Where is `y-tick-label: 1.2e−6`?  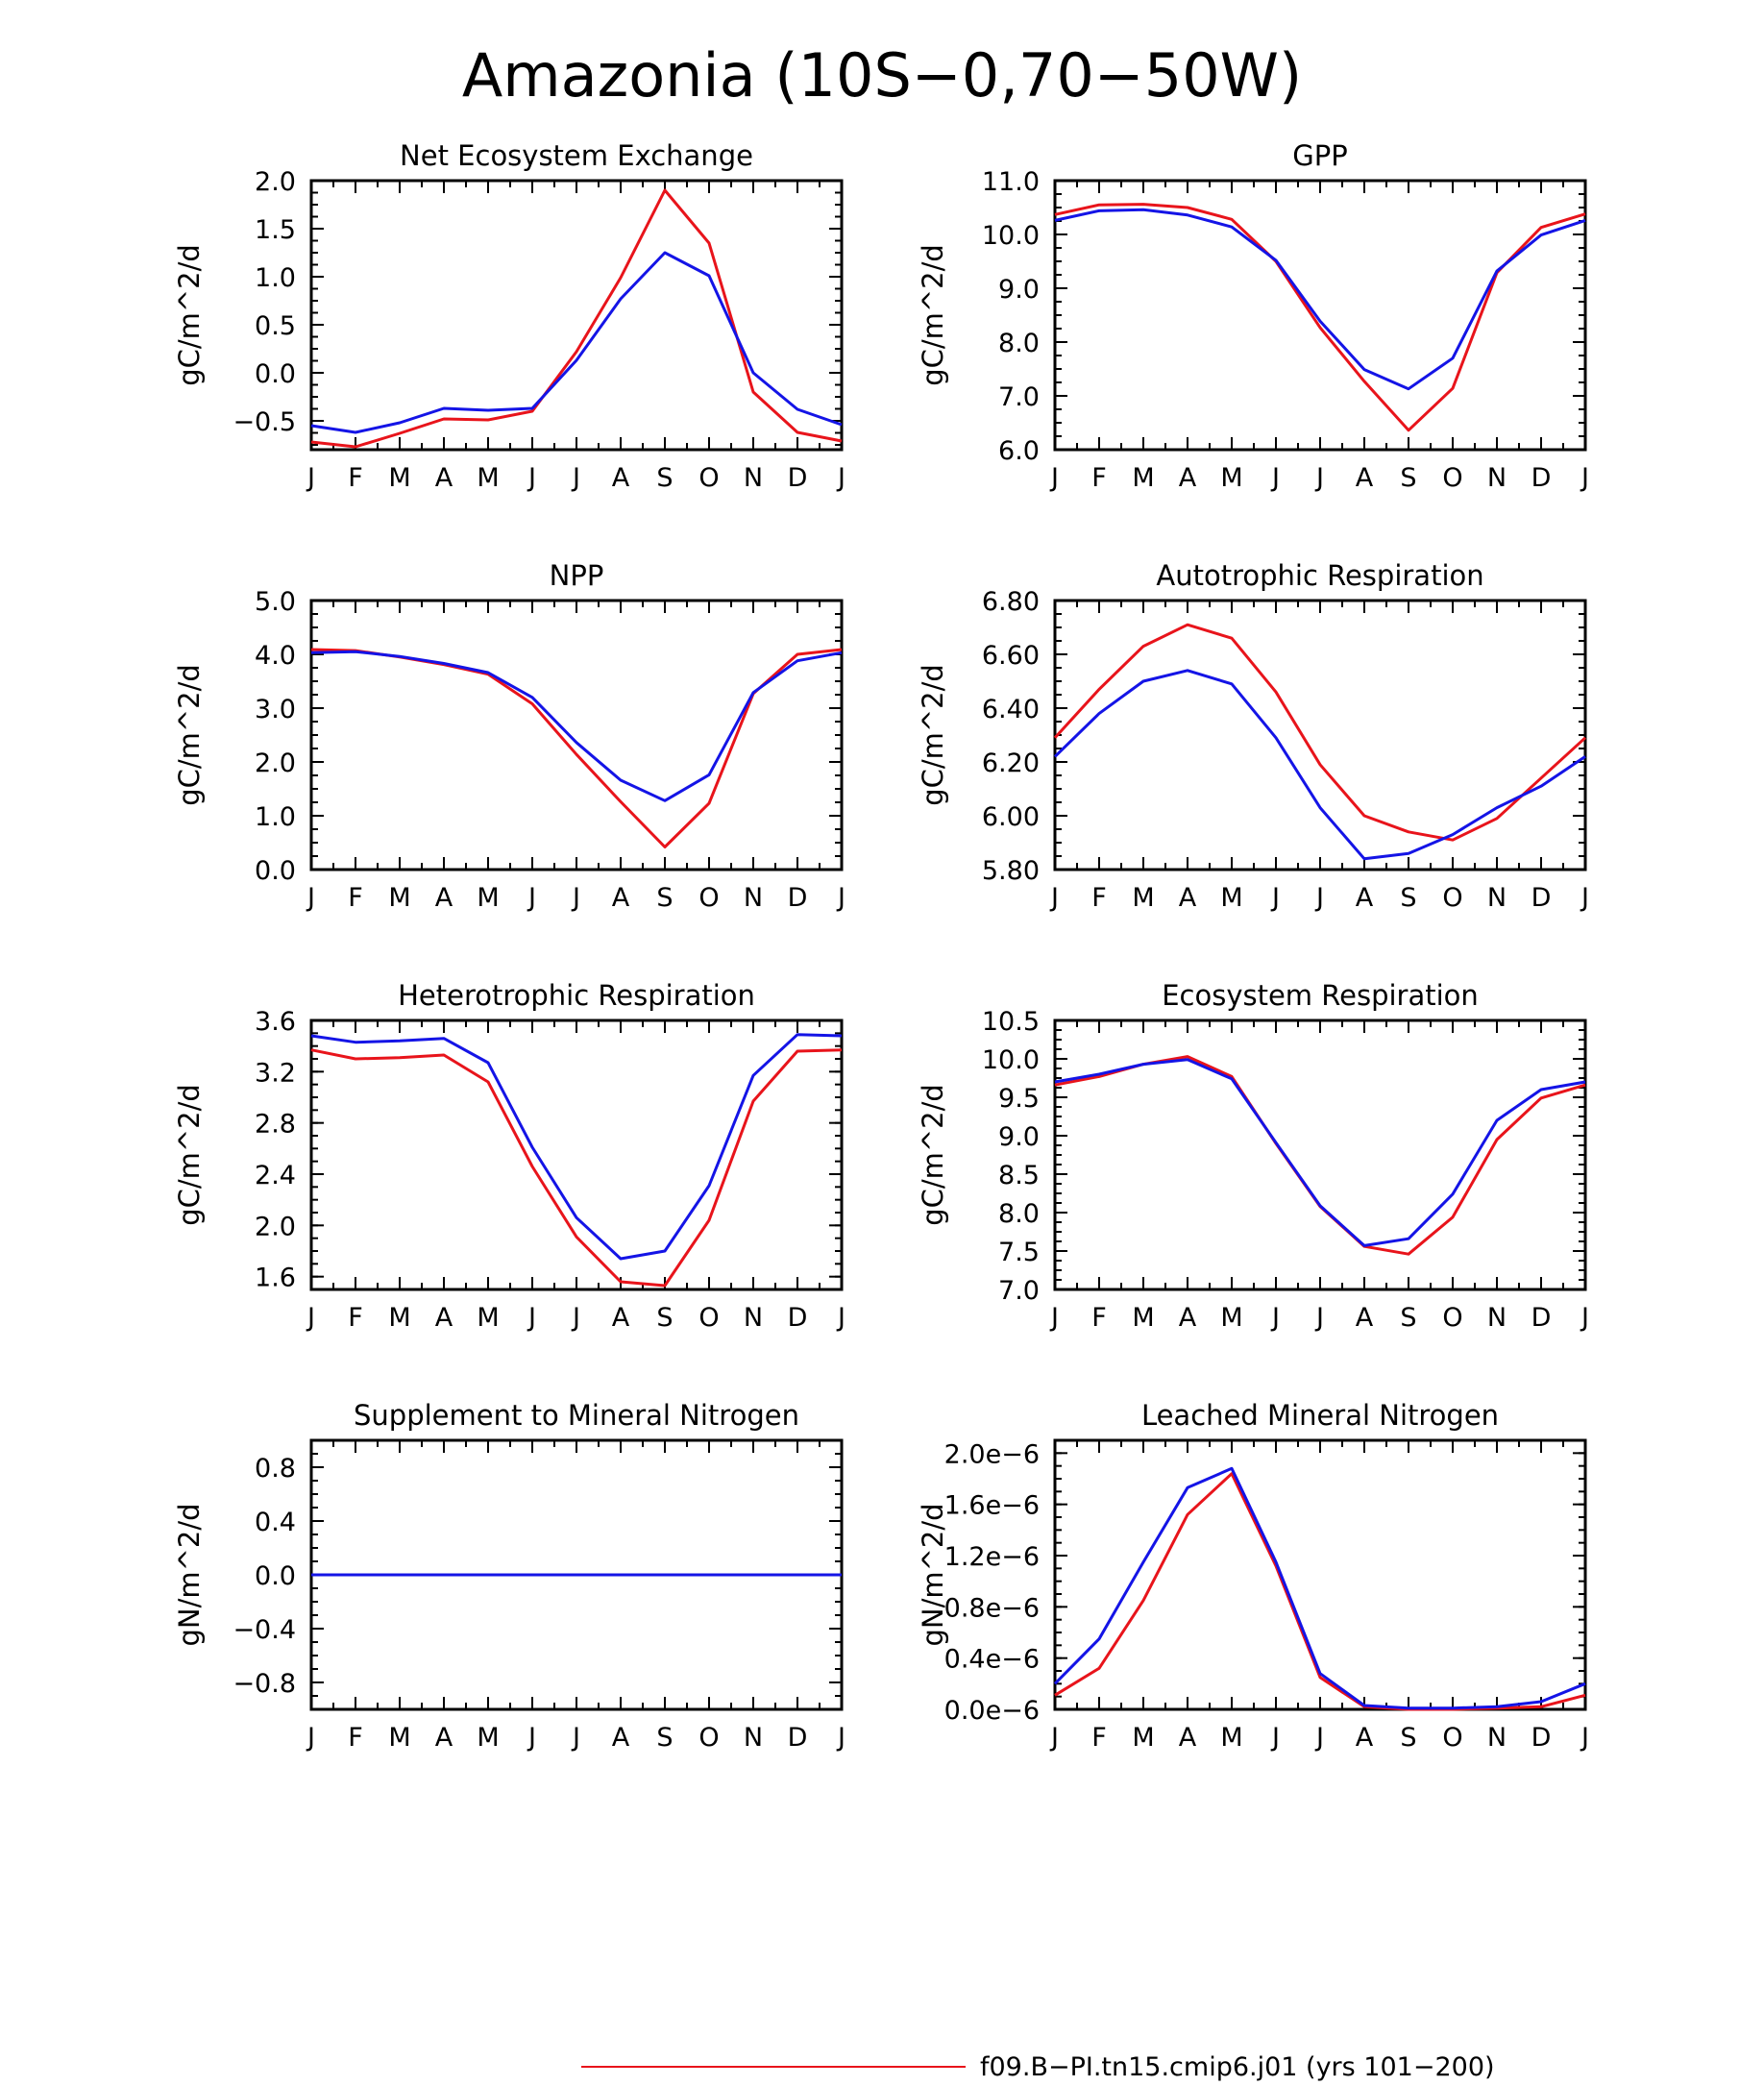 y-tick-label: 1.2e−6 is located at coordinates (992, 1557).